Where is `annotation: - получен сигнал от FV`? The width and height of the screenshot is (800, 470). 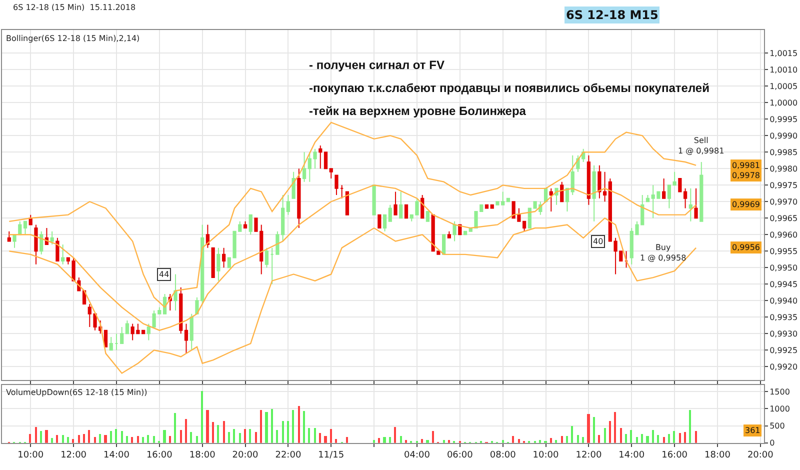 annotation: - получен сигнал от FV is located at coordinates (376, 65).